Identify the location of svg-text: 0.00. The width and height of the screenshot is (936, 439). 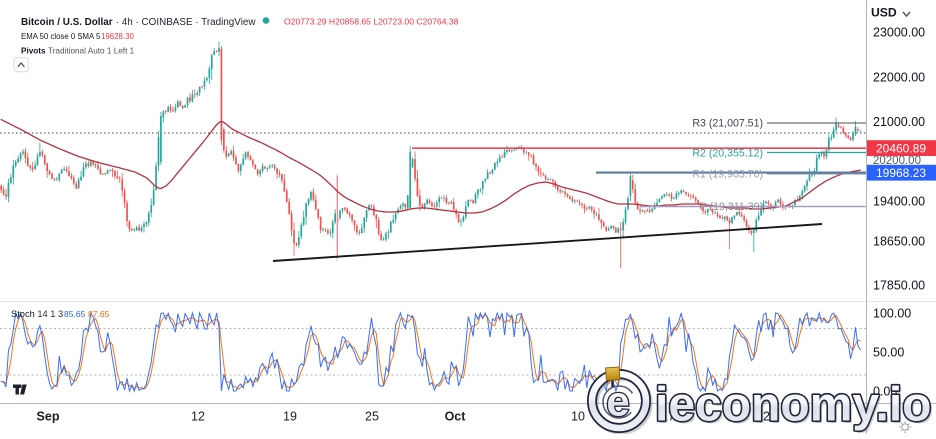
(885, 391).